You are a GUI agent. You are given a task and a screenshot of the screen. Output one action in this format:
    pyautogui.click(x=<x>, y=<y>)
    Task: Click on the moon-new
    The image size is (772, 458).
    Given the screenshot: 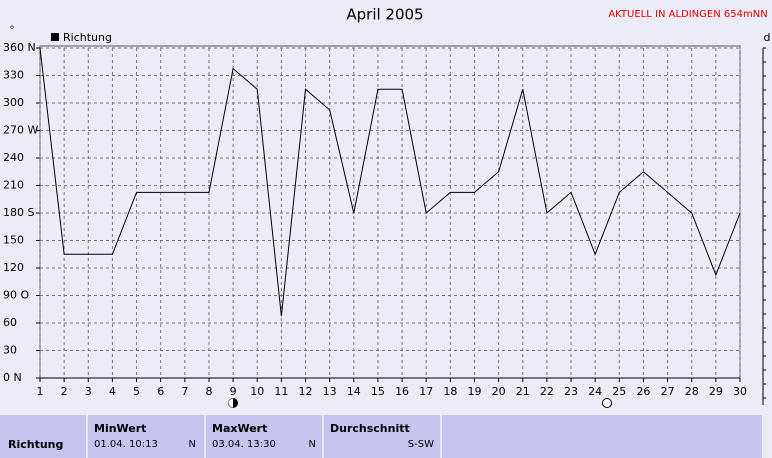 What is the action you would take?
    pyautogui.click(x=607, y=403)
    